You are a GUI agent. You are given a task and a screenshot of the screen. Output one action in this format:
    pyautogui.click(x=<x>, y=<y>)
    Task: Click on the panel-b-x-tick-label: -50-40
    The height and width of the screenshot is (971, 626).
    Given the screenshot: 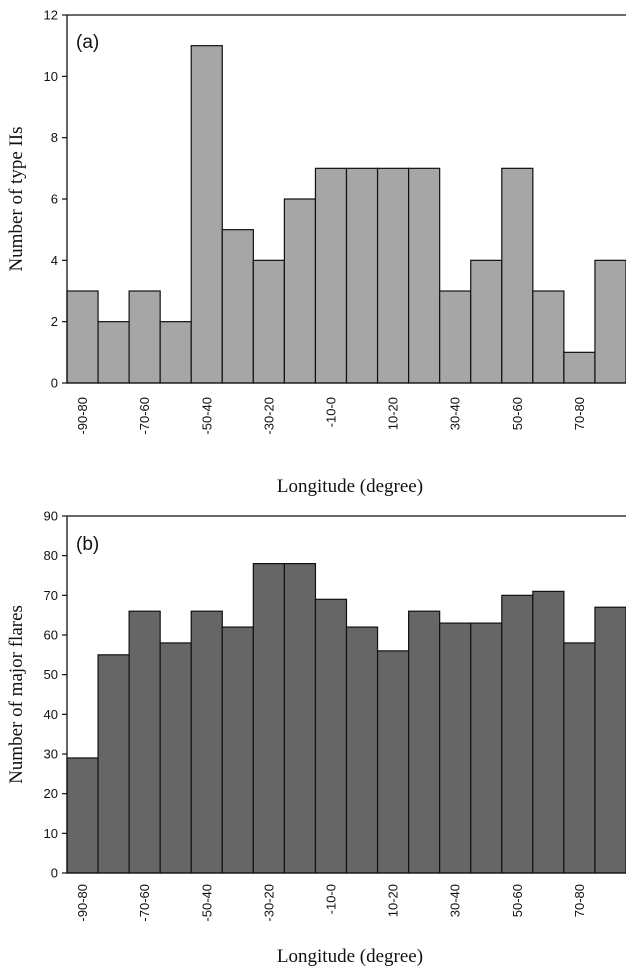 What is the action you would take?
    pyautogui.click(x=206, y=903)
    